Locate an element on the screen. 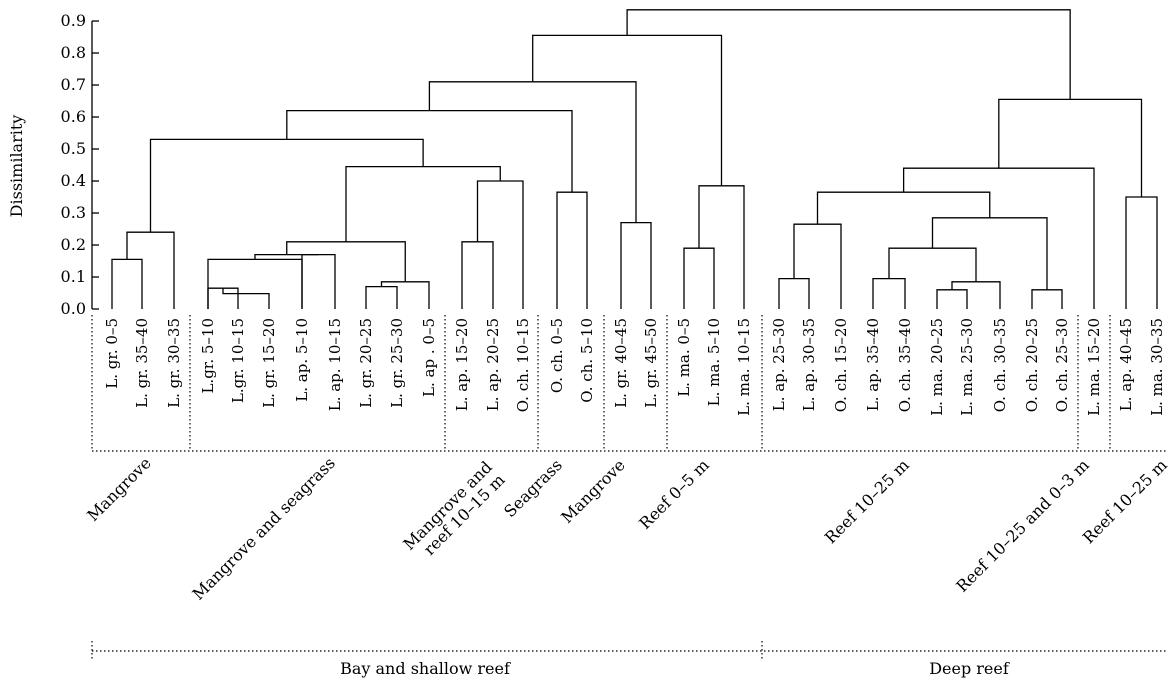 The height and width of the screenshot is (678, 1171). leaf-label: O. ch. 0–5 is located at coordinates (557, 355).